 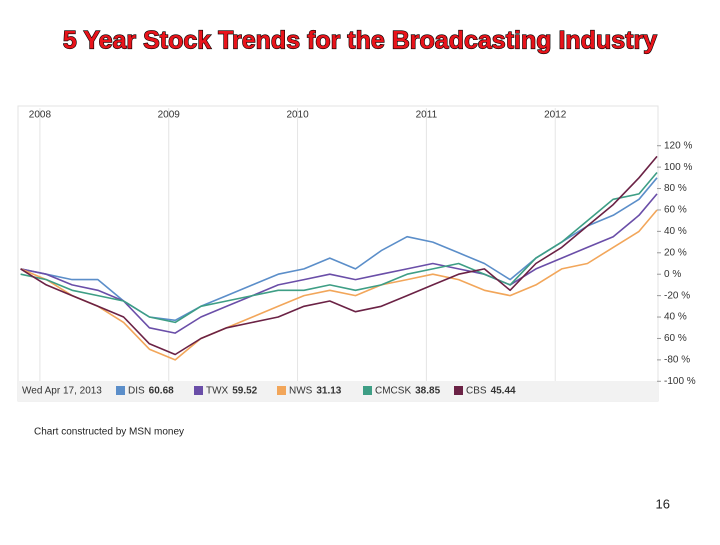 What do you see at coordinates (675, 188) in the screenshot?
I see `y-tick-label: 80 %` at bounding box center [675, 188].